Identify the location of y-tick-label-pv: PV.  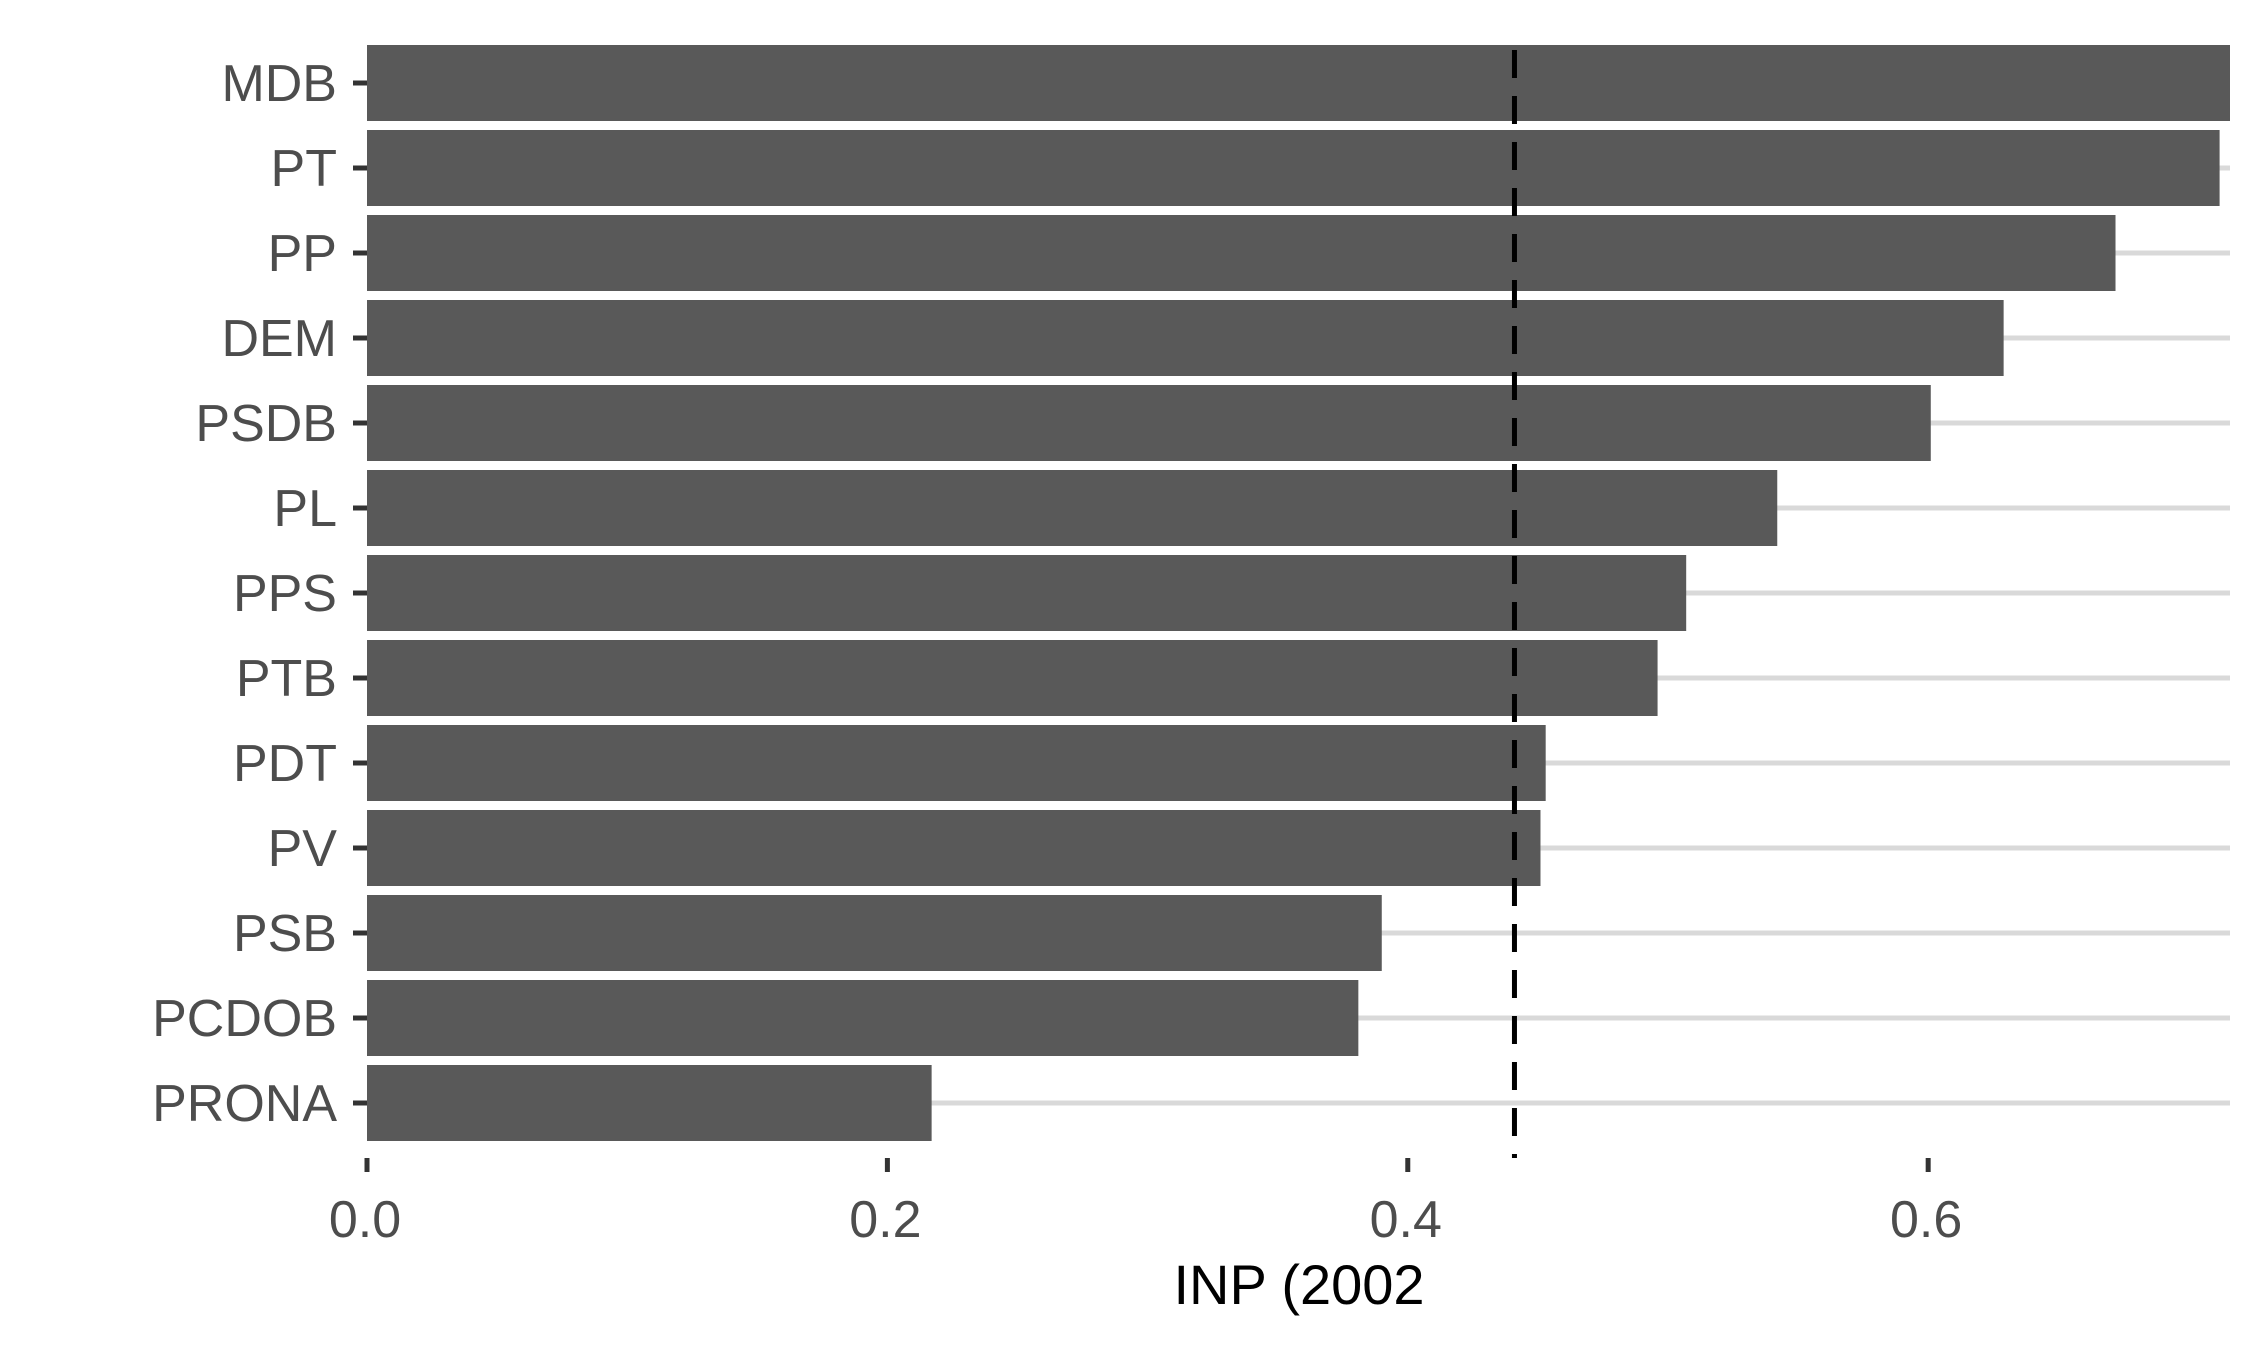
(303, 849).